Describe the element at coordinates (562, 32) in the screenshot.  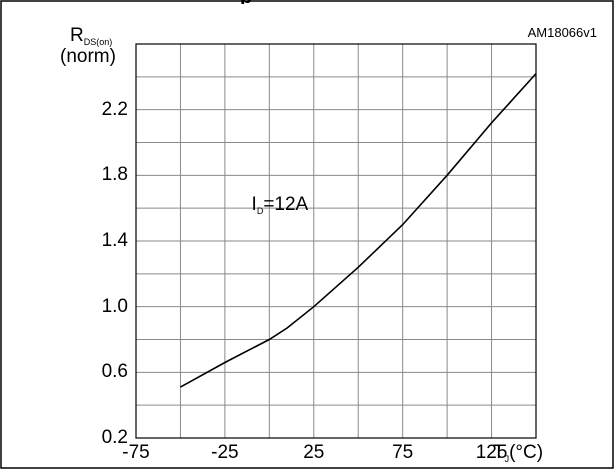
I see `figure-code: AM18066v1` at that location.